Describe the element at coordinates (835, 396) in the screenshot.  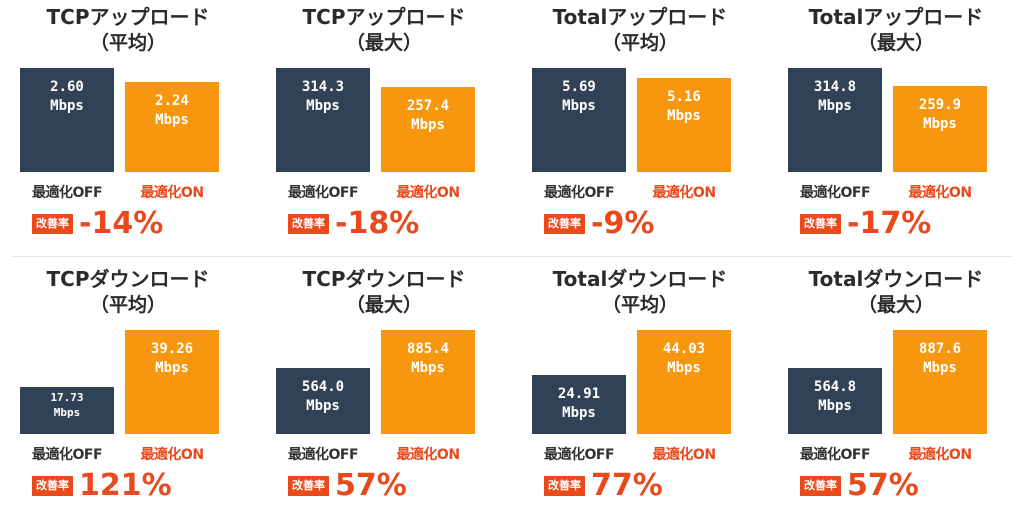
I see `bar-value-label: 564.8 Mbps` at that location.